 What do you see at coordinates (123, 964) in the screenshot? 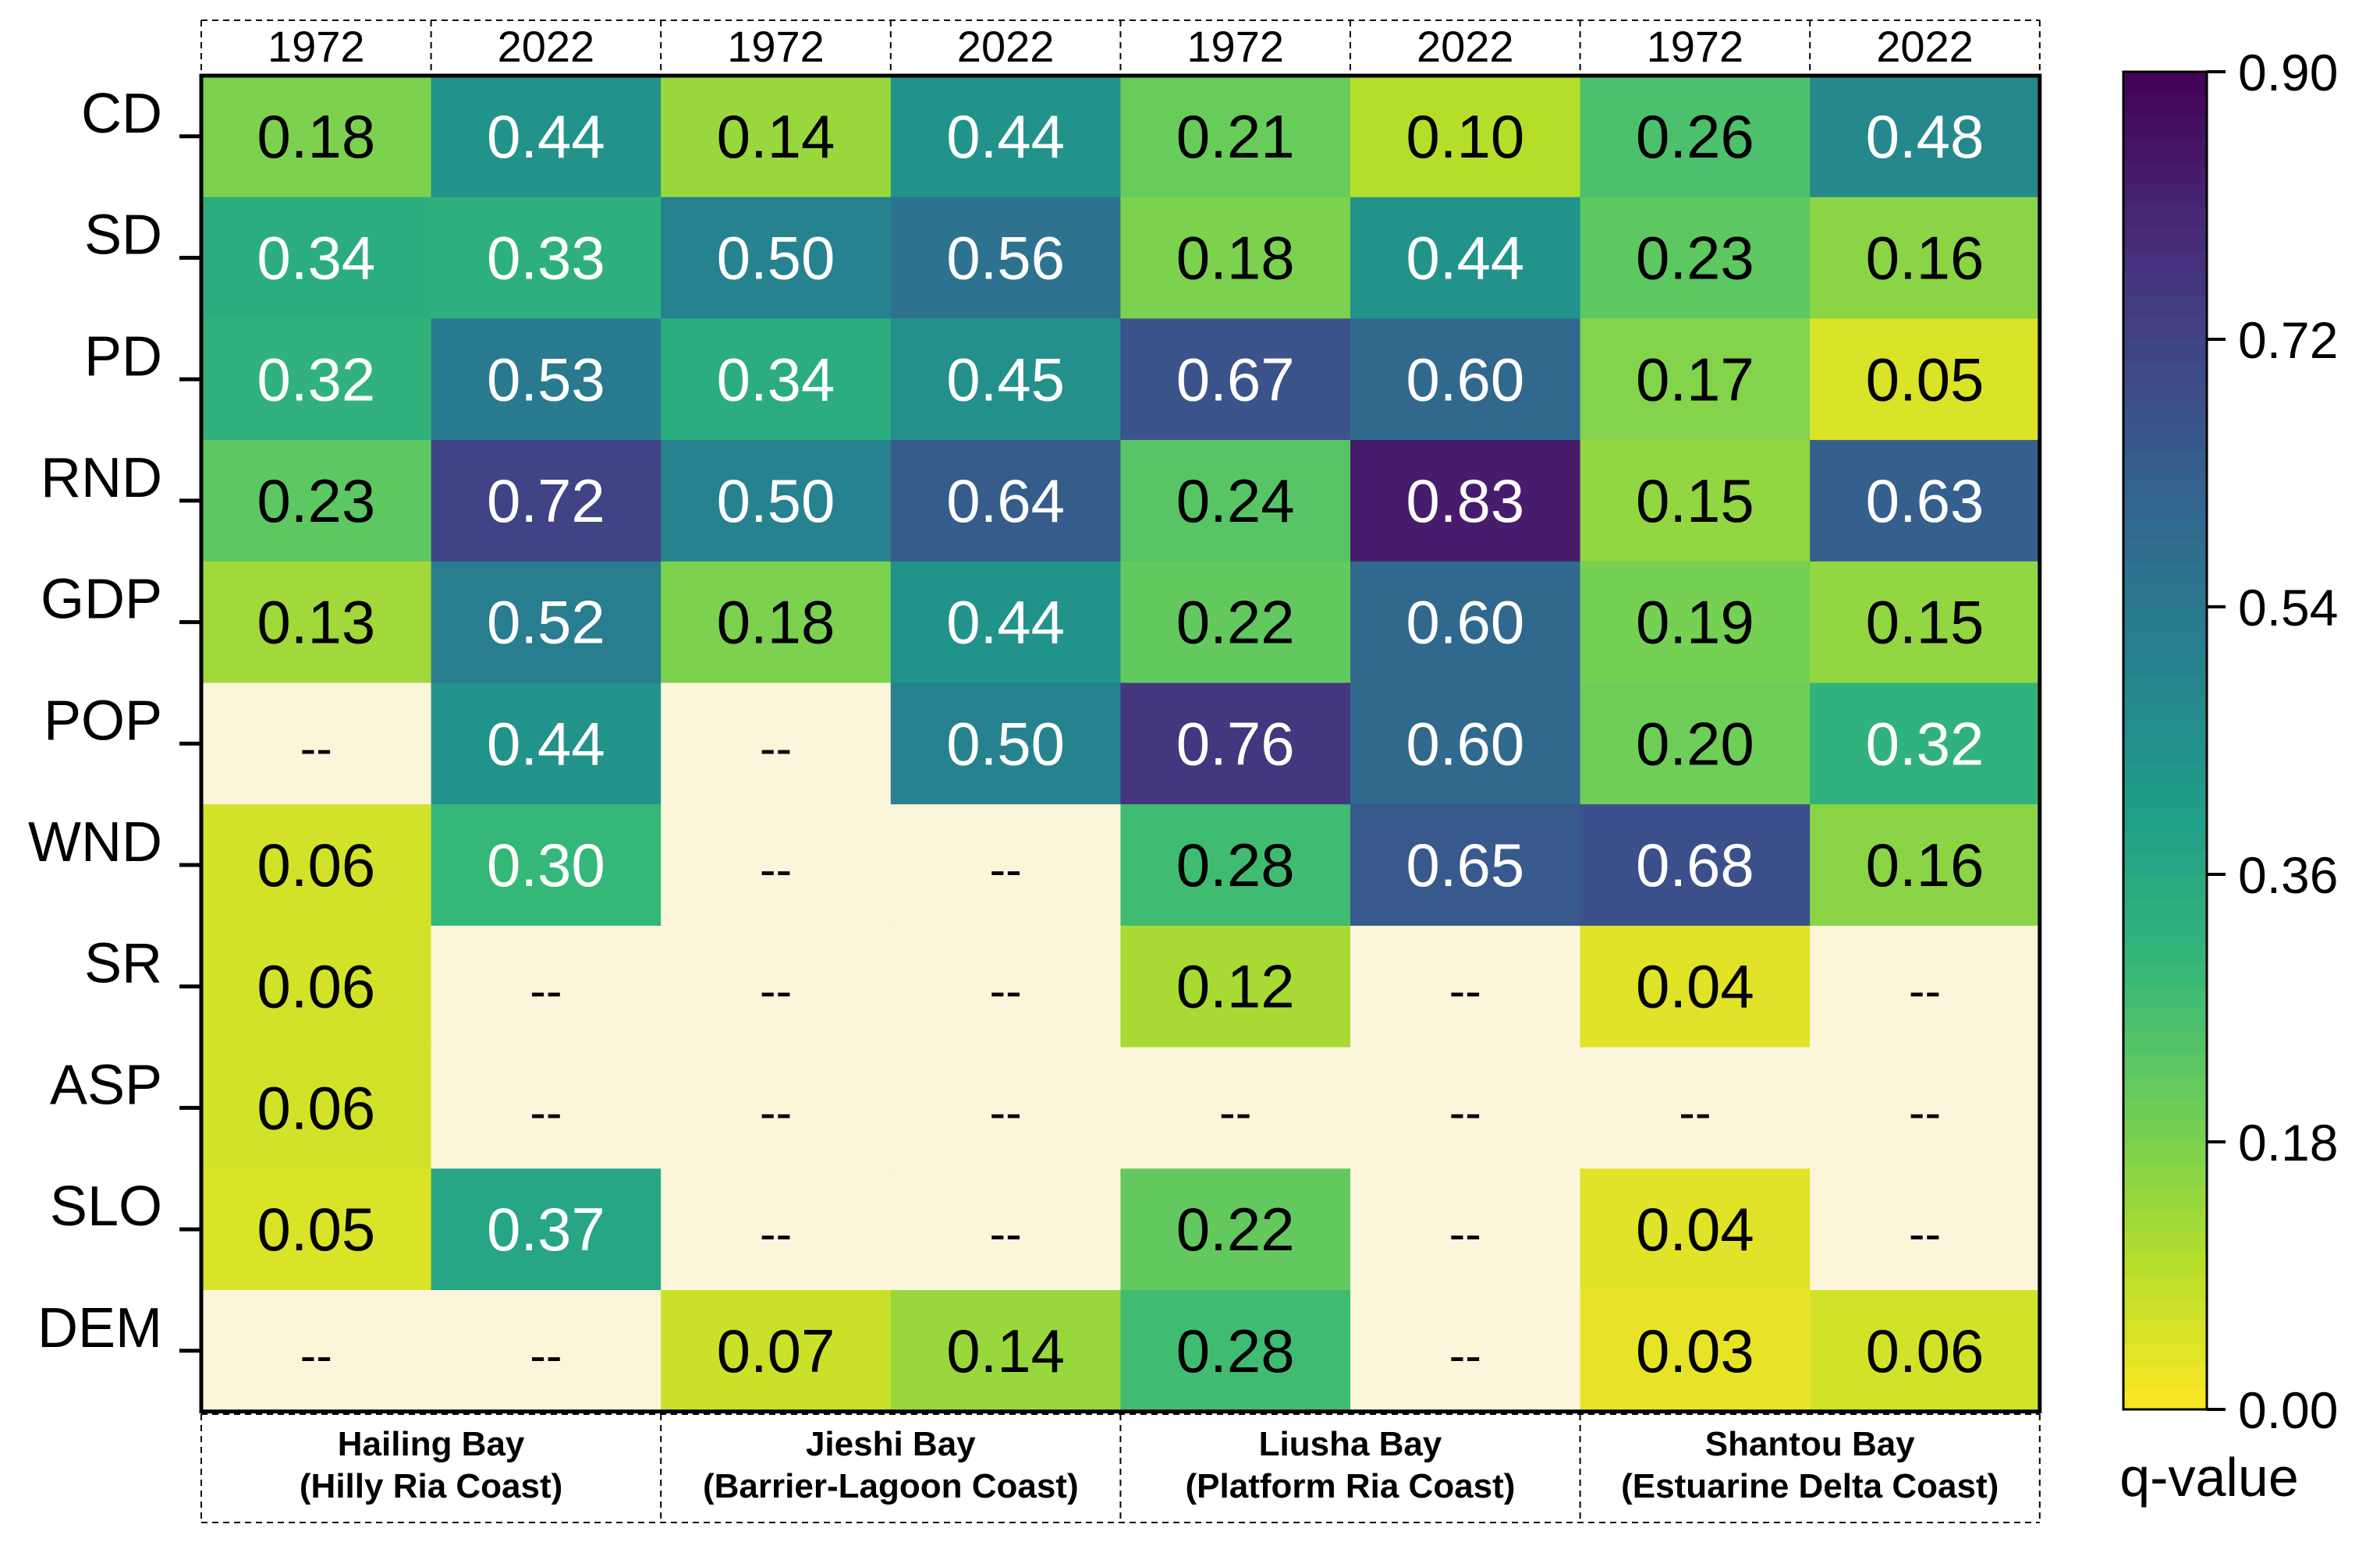
I see `y-tick-label: SR` at bounding box center [123, 964].